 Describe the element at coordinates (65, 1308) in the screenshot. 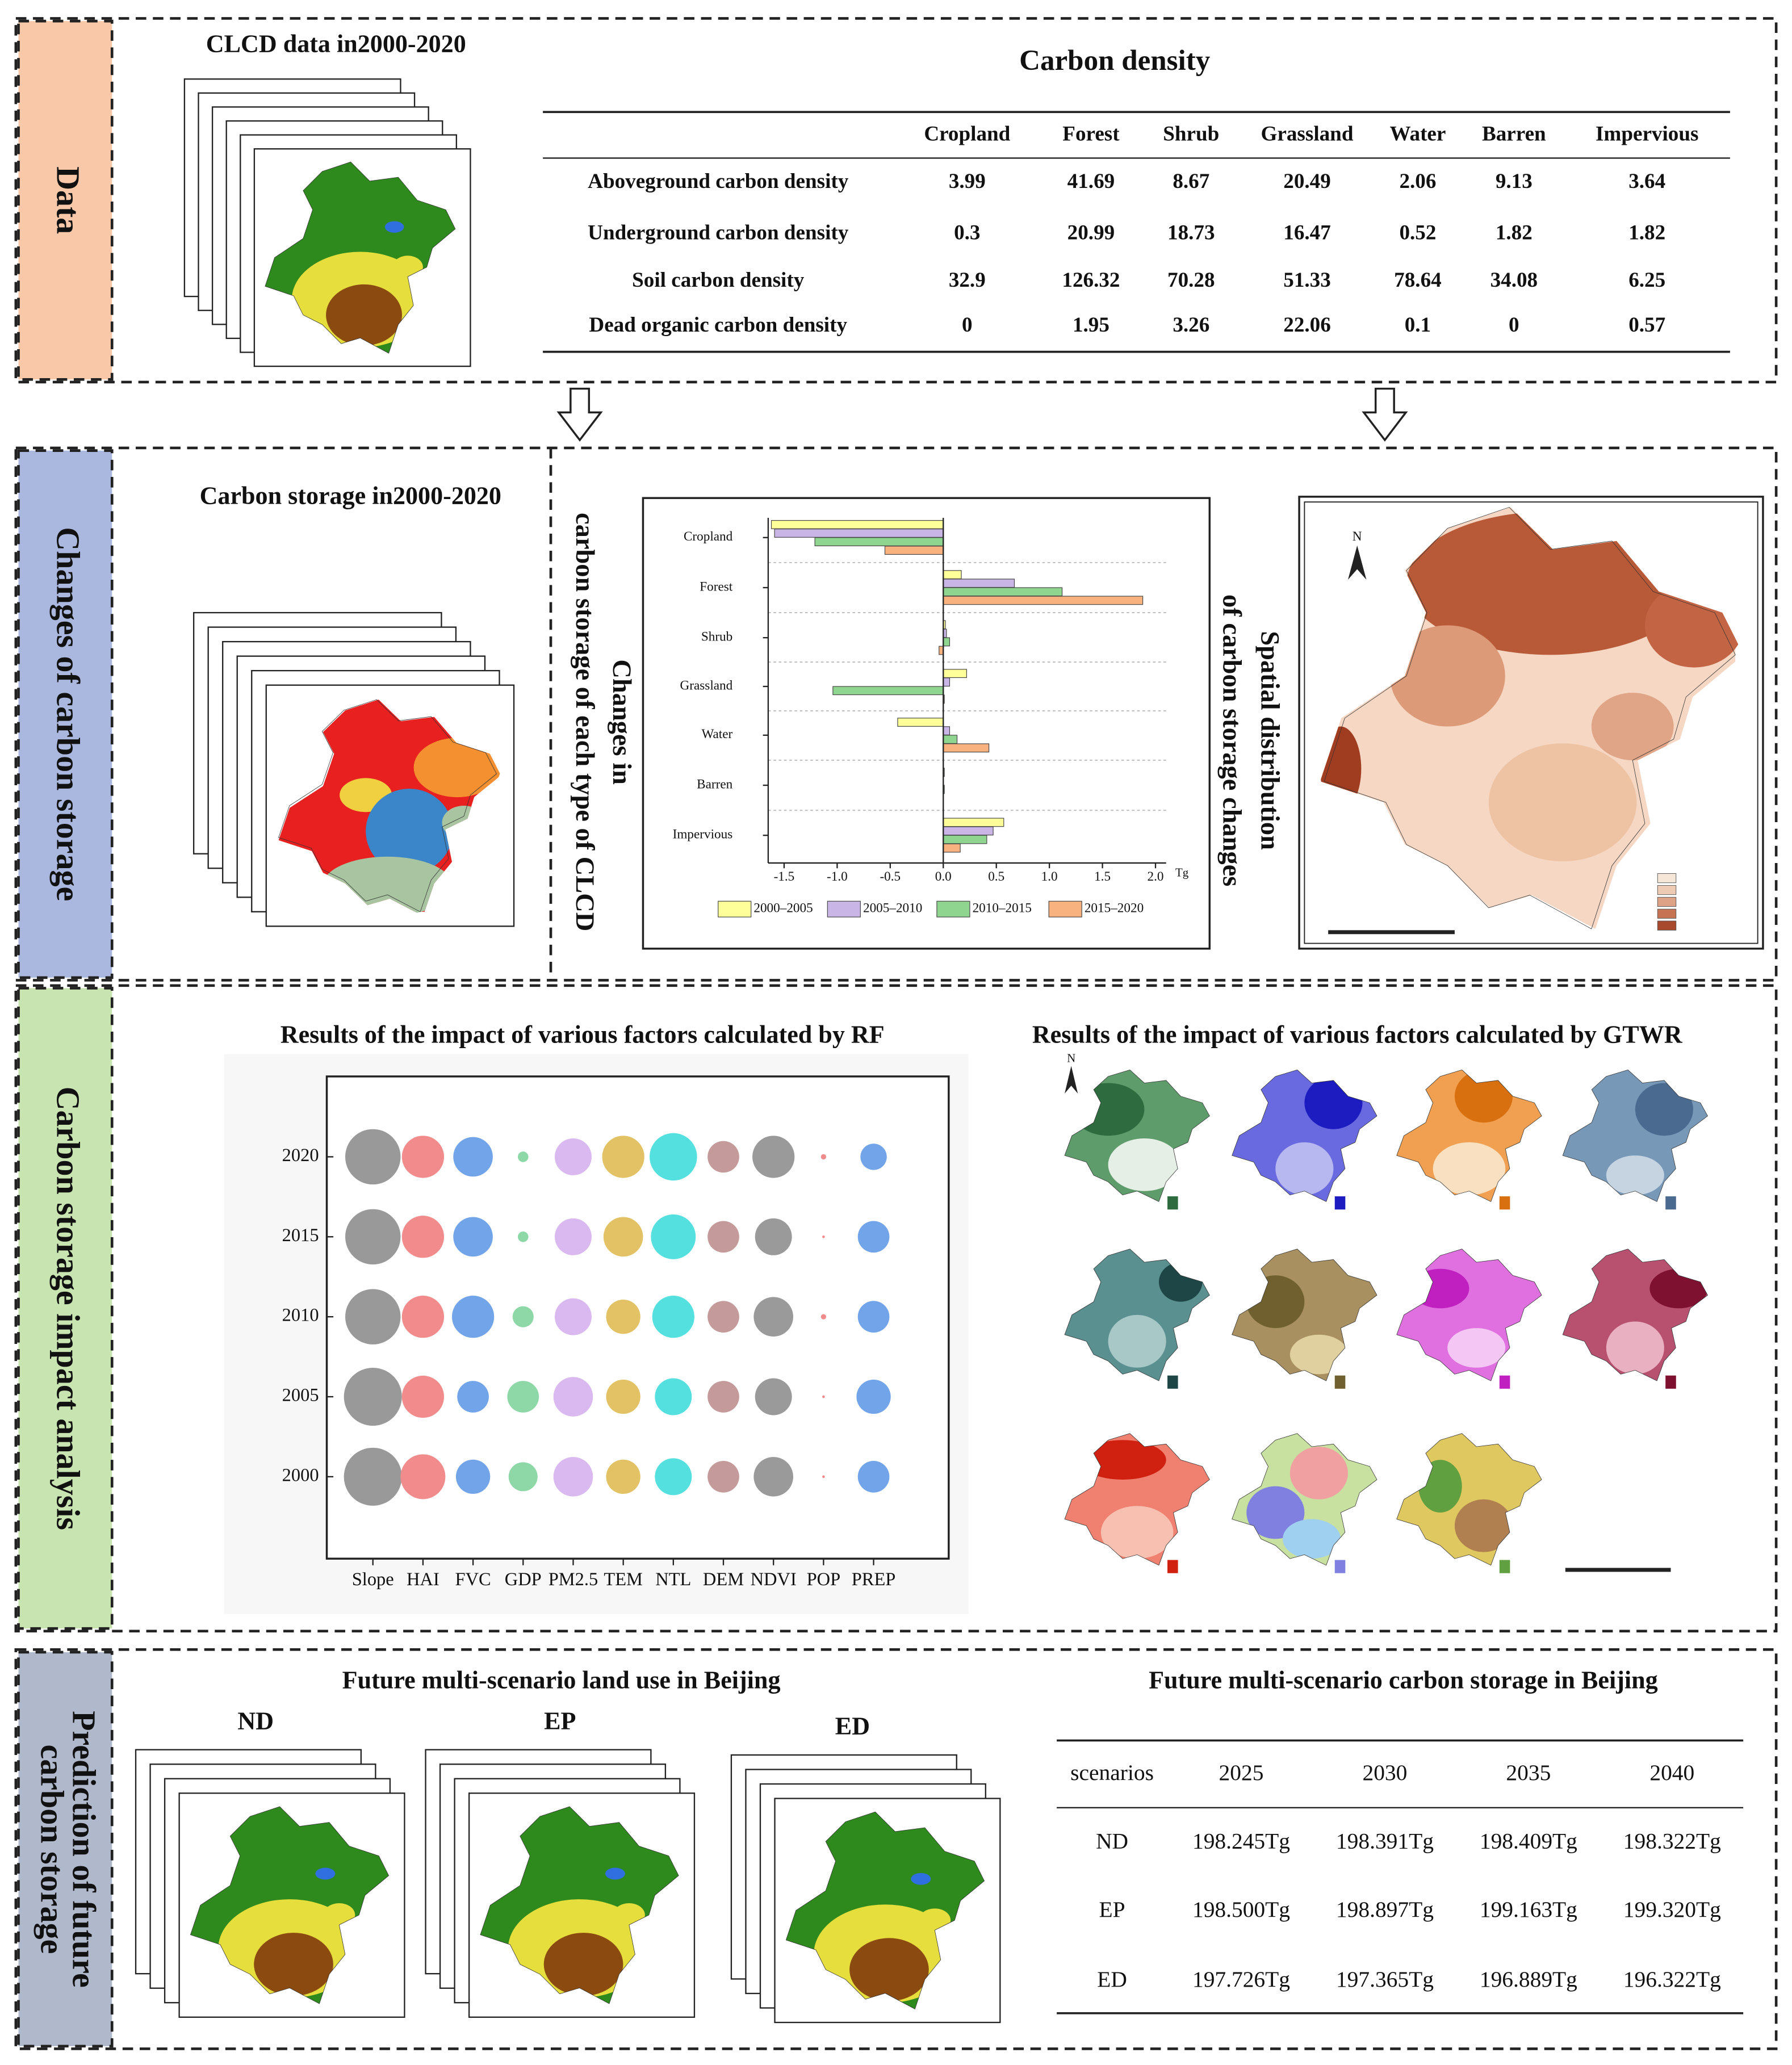

I see `section-label-box` at that location.